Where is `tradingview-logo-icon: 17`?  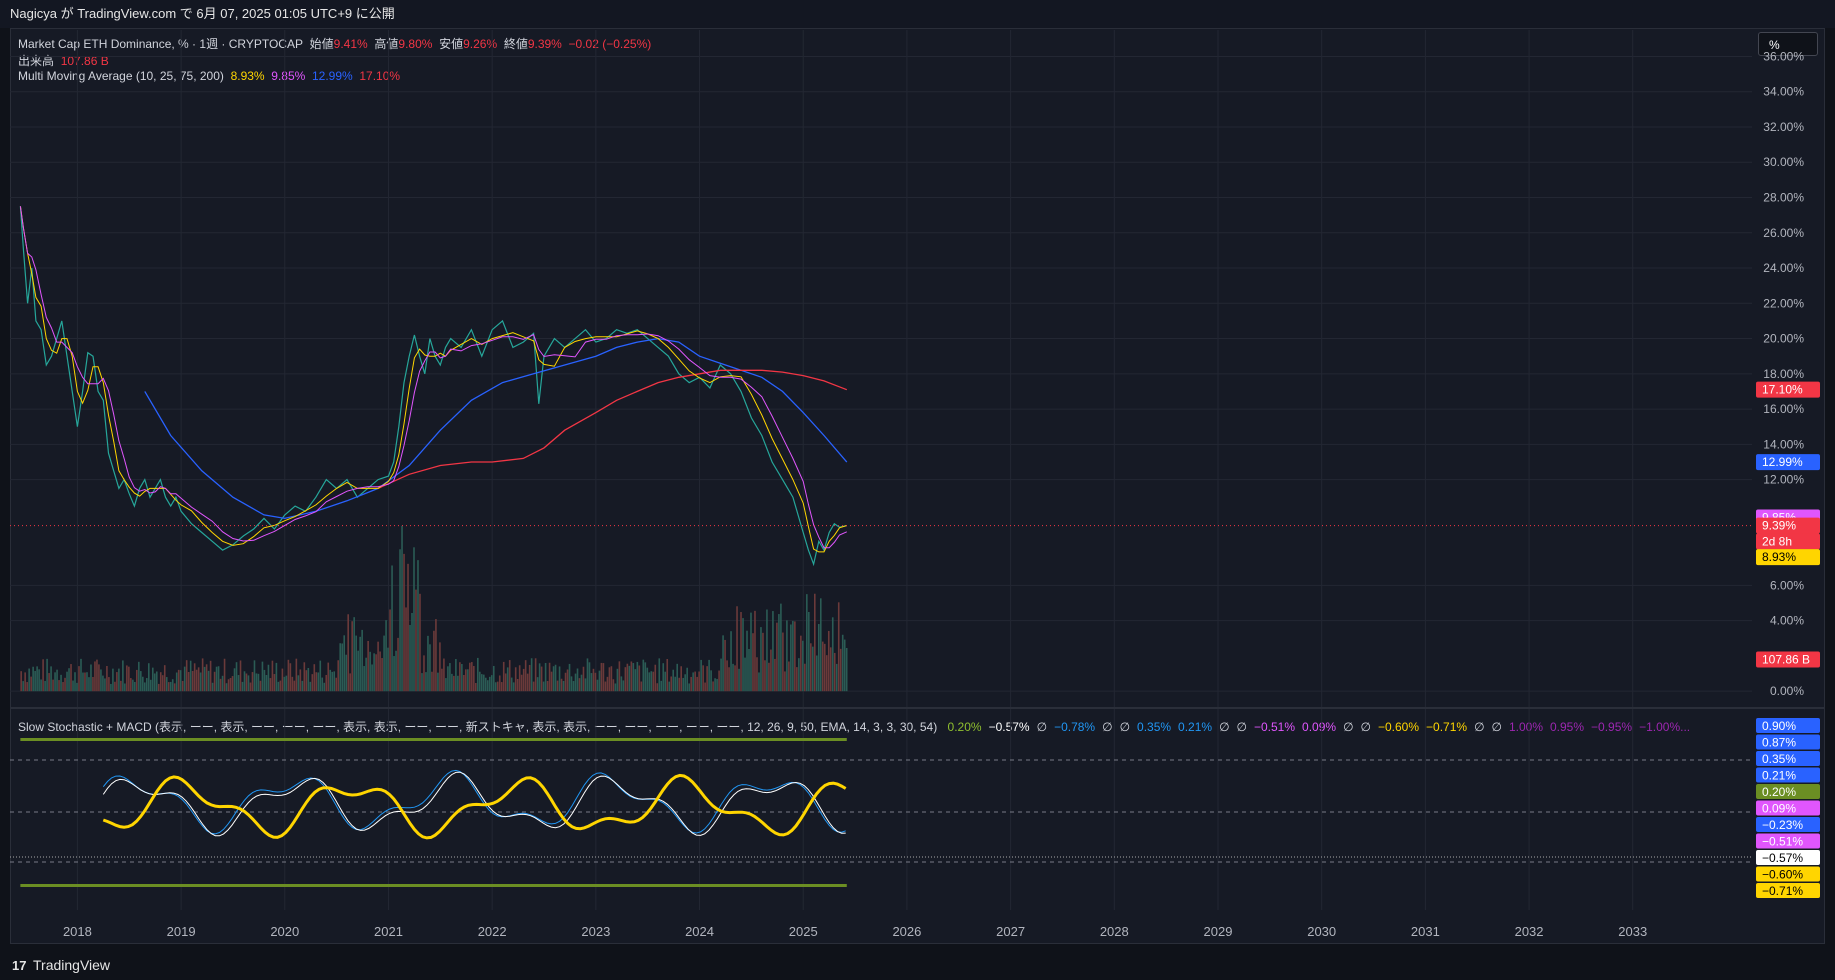
tradingview-logo-icon: 17 is located at coordinates (19, 965).